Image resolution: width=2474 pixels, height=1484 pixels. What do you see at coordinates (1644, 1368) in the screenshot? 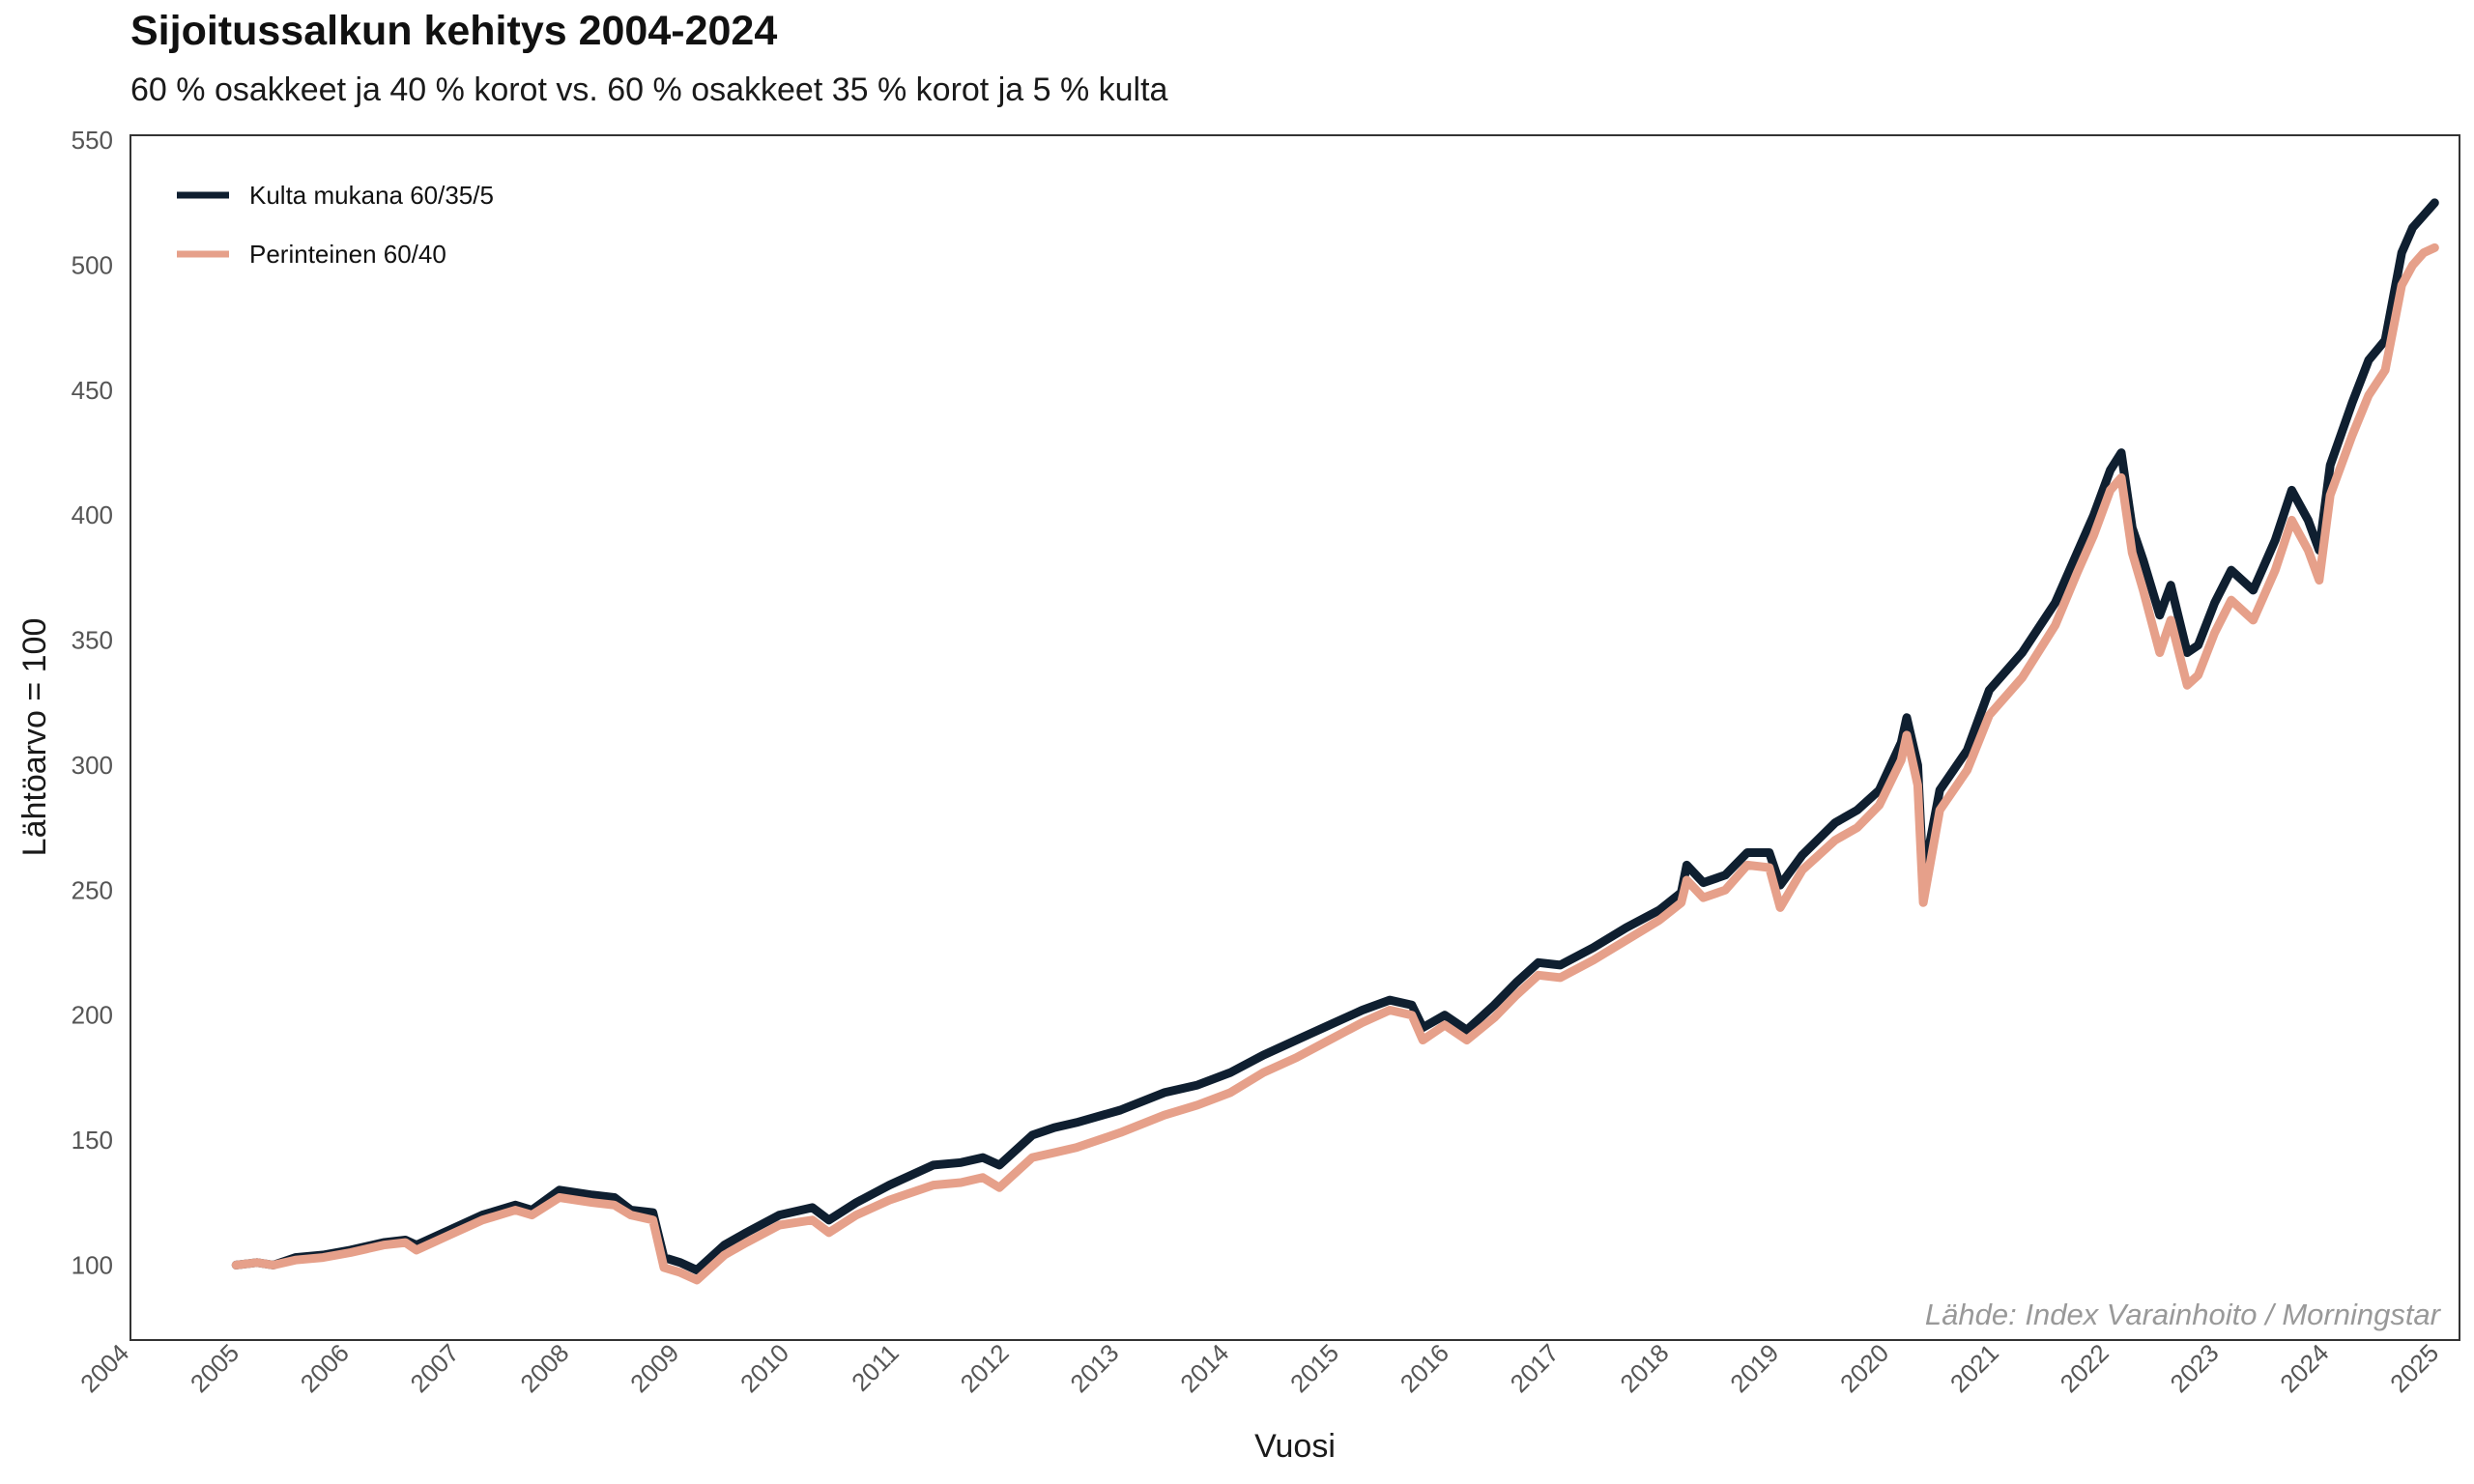
I see `x-tick-label: 2018` at bounding box center [1644, 1368].